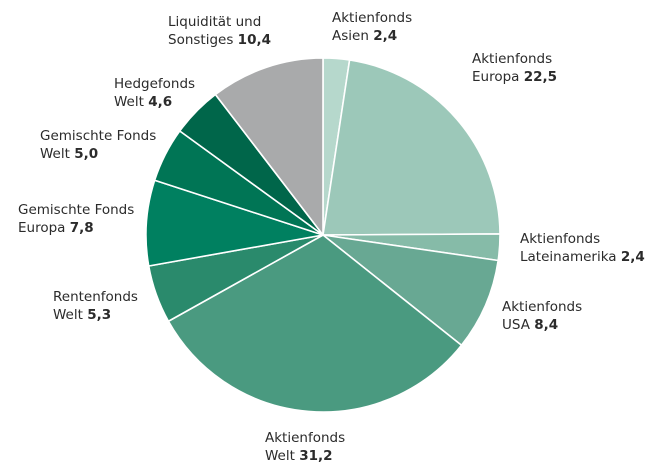  I want to click on slice-label-4: Aktienfonds Welt 31,2, so click(305, 447).